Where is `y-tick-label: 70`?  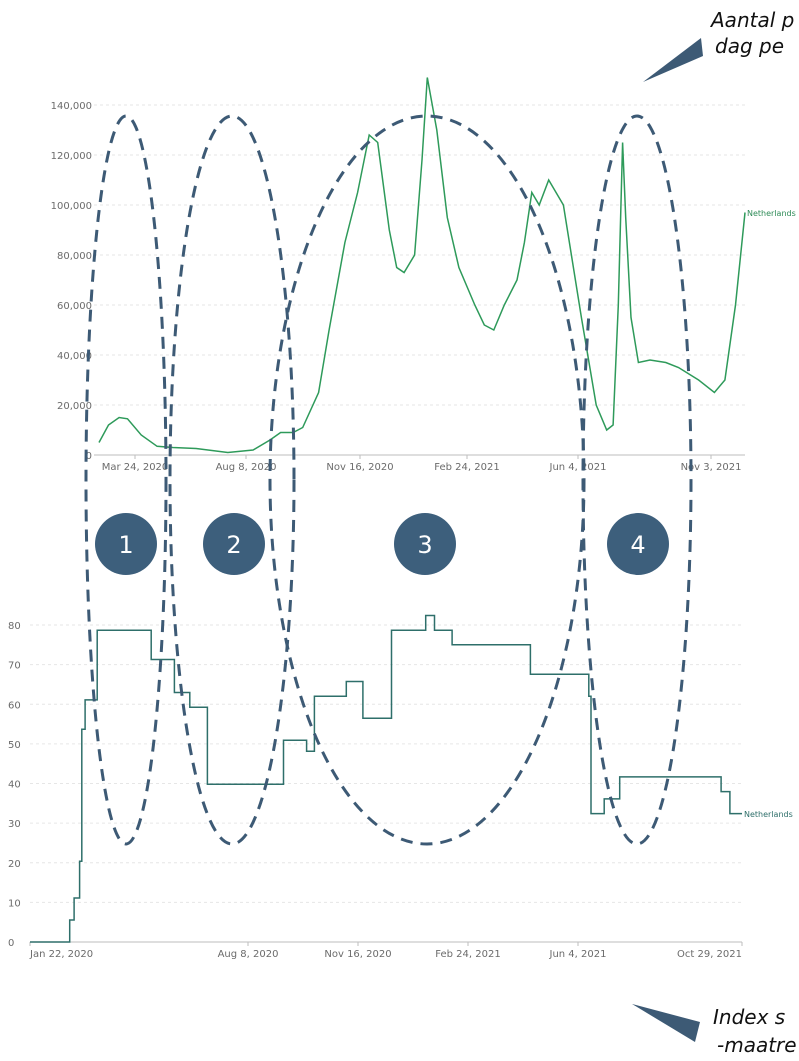 y-tick-label: 70 is located at coordinates (14, 666).